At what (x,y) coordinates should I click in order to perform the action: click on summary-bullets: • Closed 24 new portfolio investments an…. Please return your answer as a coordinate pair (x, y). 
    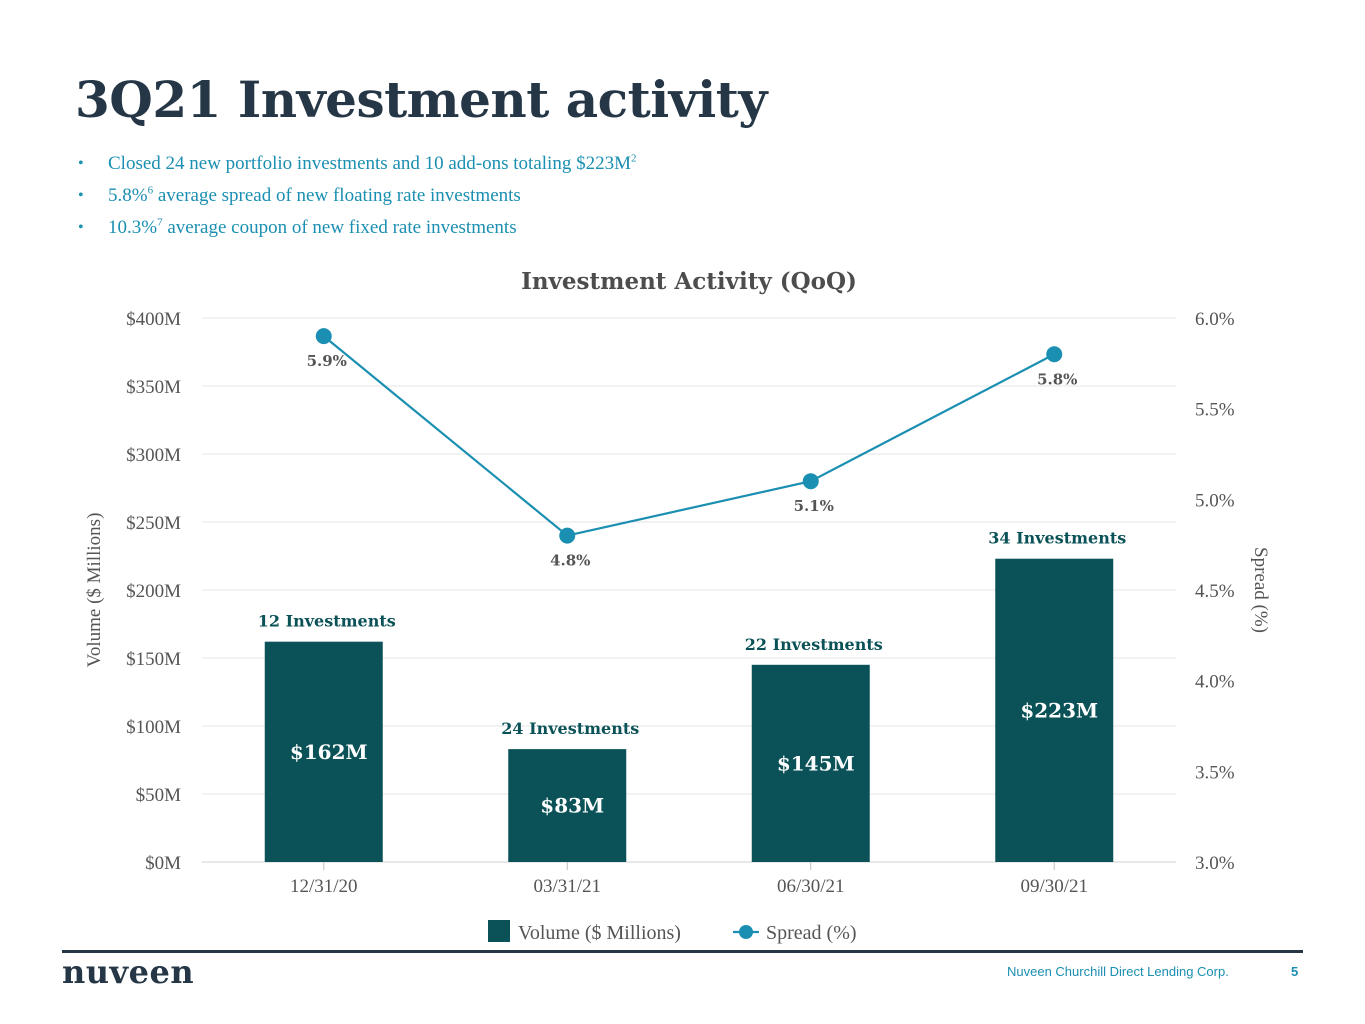
    Looking at the image, I should click on (357, 196).